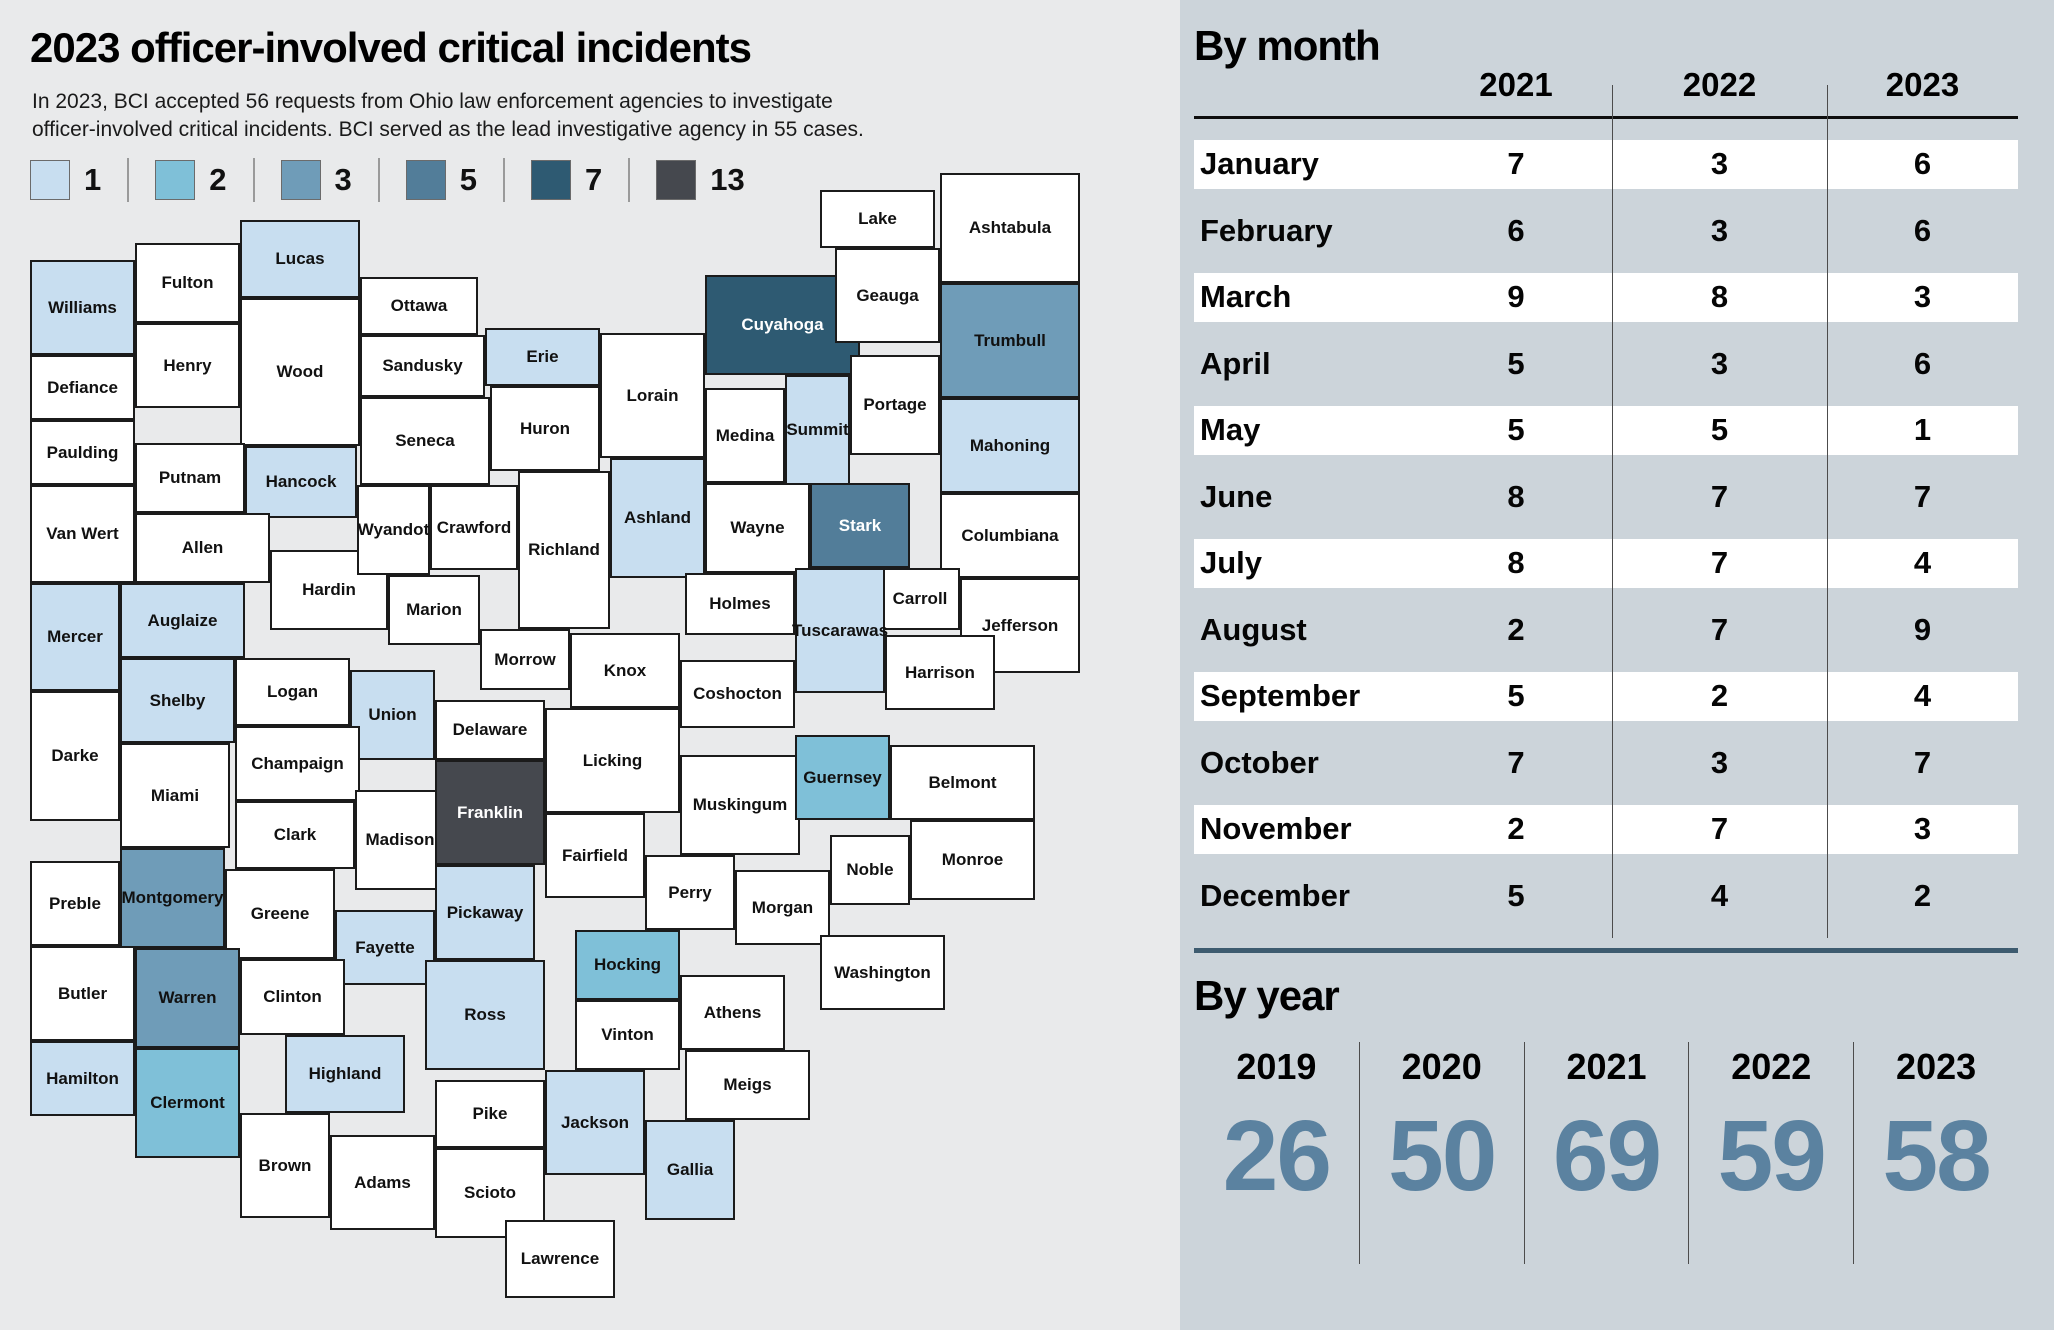 The width and height of the screenshot is (2054, 1330). Describe the element at coordinates (877, 219) in the screenshot. I see `map-county-lake: Lake` at that location.